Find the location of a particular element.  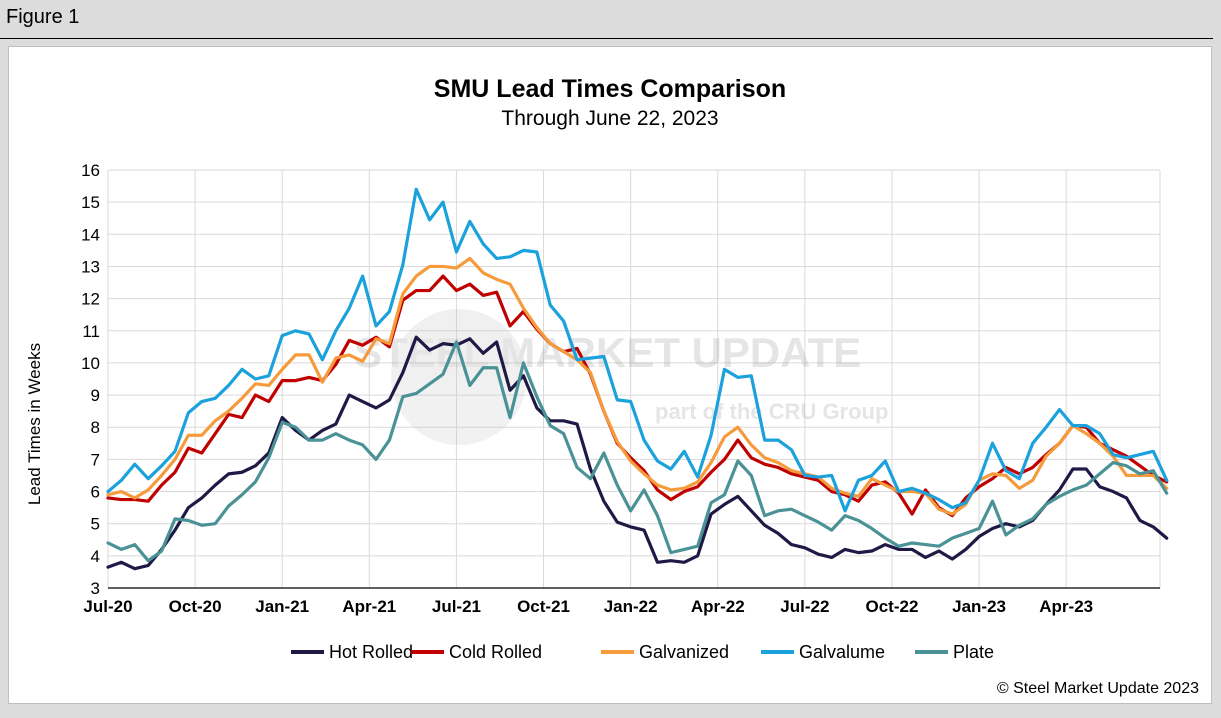

x-tick-label: Jul-20 is located at coordinates (107, 606).